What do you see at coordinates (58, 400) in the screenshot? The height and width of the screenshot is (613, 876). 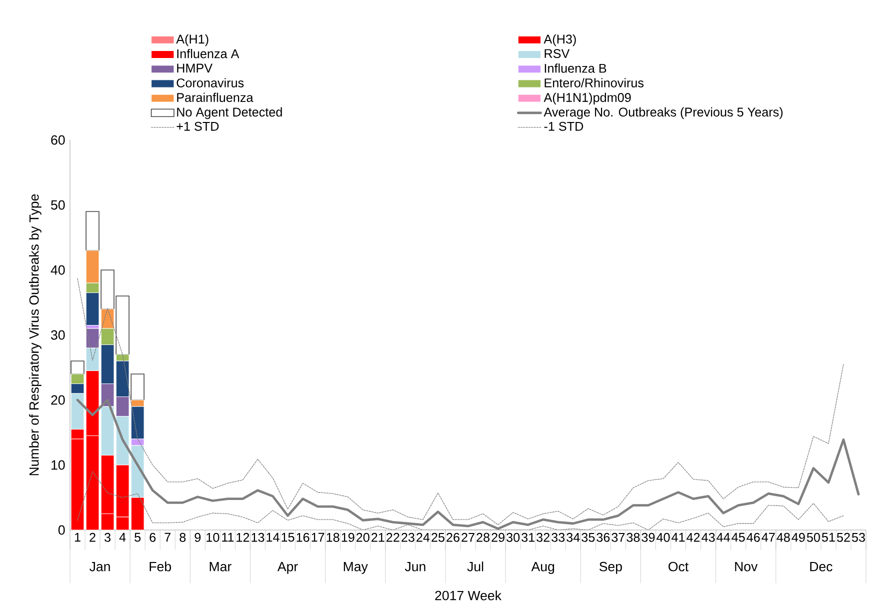 I see `y-tick-label: 20` at bounding box center [58, 400].